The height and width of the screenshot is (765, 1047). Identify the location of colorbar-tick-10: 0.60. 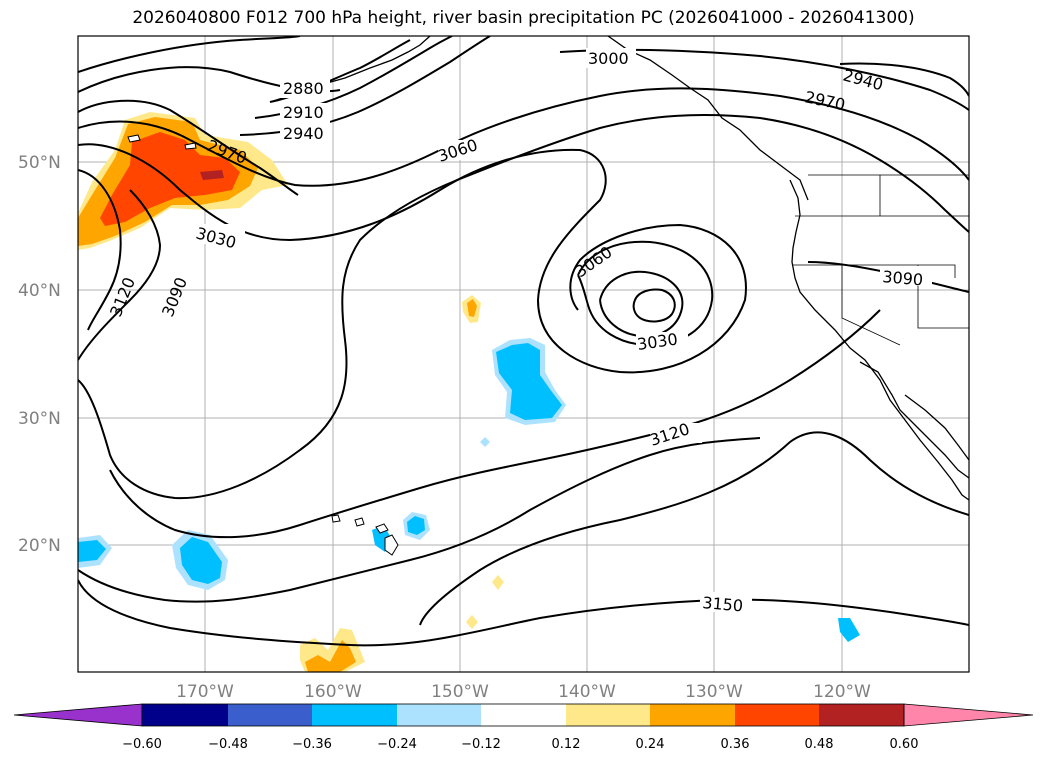
(904, 744).